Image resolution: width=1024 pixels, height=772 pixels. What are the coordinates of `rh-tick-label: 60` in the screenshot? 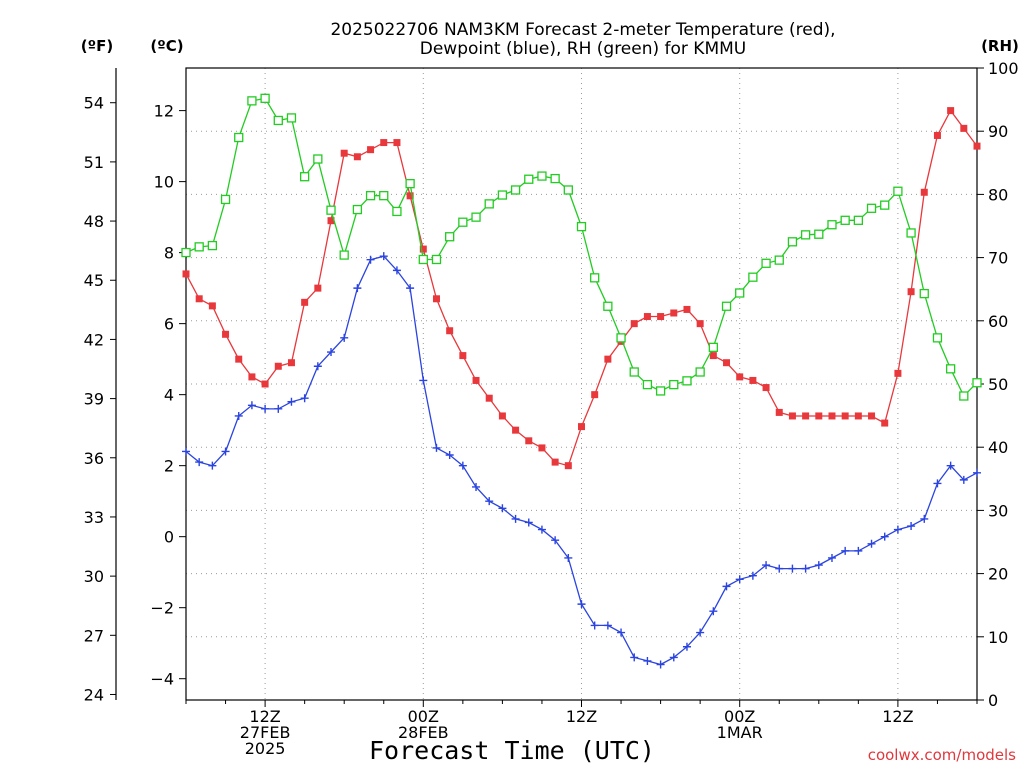 It's located at (998, 321).